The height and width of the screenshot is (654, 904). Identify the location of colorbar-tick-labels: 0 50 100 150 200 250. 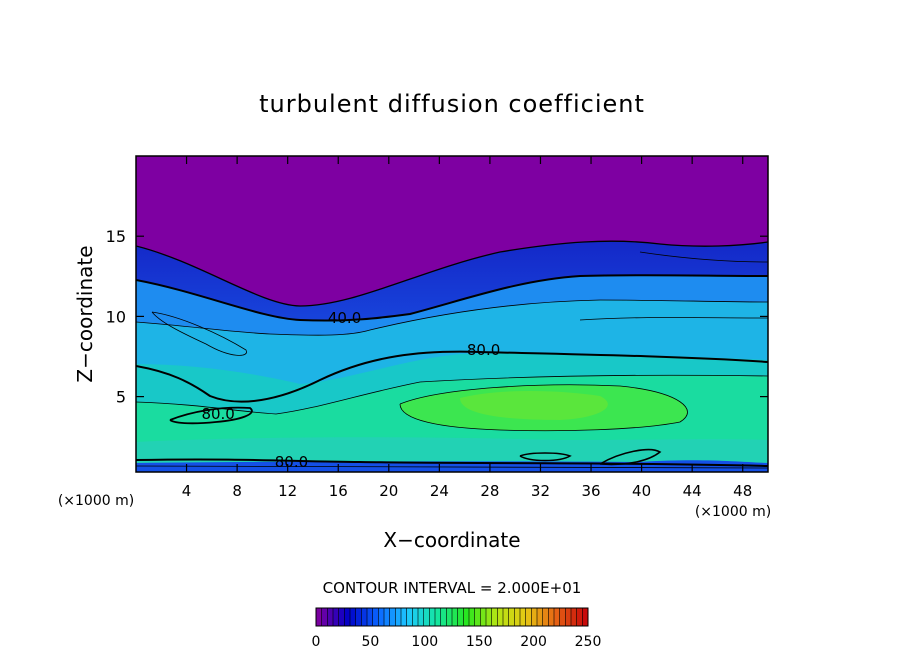
(457, 642).